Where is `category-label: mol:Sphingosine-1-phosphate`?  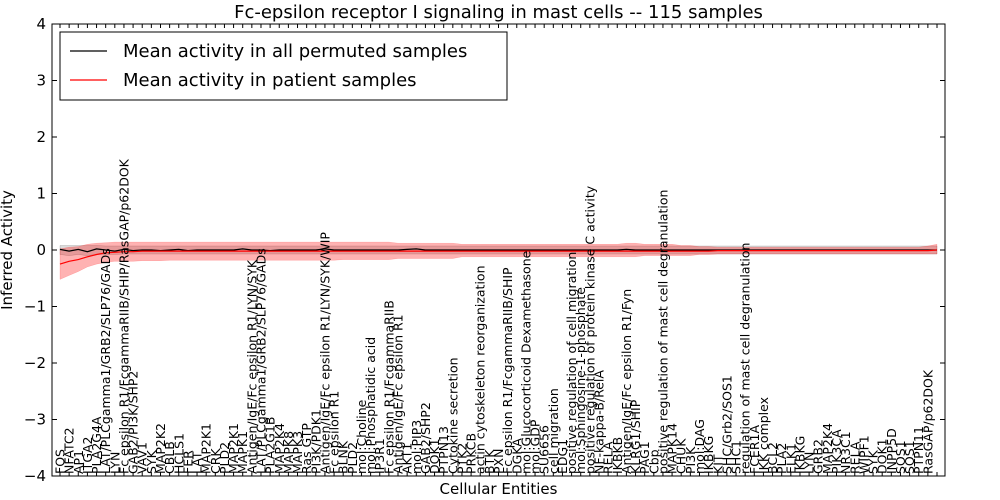 category-label: mol:Sphingosine-1-phosphate is located at coordinates (580, 380).